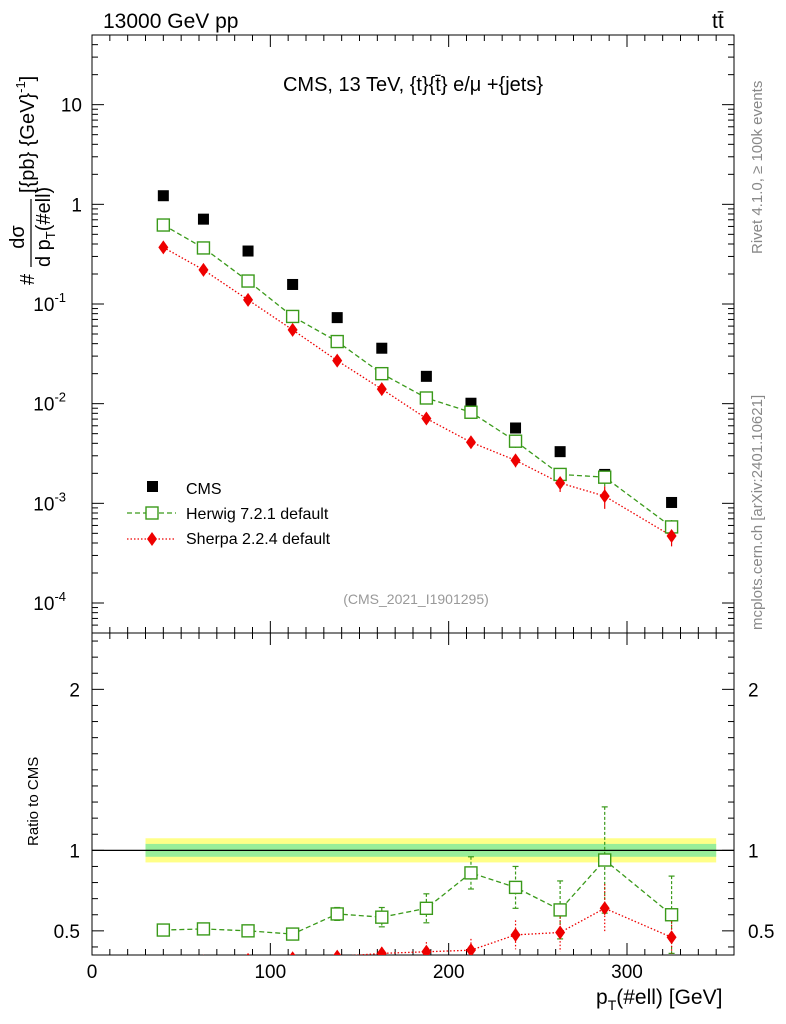  I want to click on main-y-tick-label: 10, so click(71, 106).